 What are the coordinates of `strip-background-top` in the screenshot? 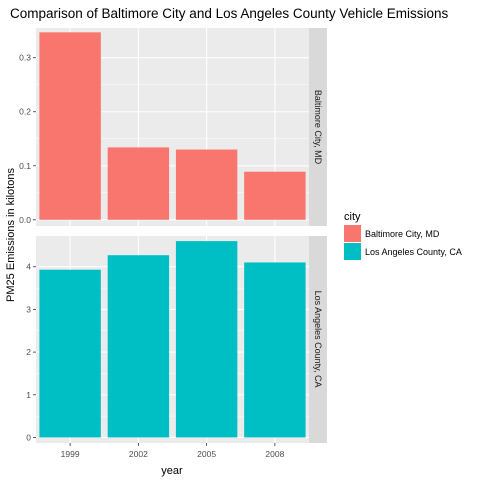 It's located at (318, 127).